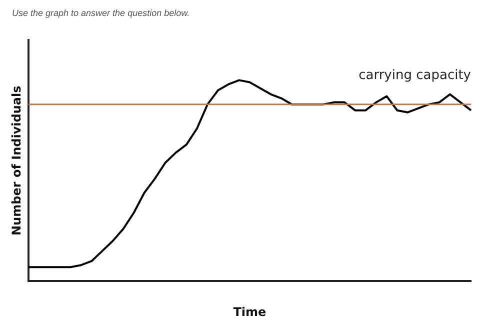  What do you see at coordinates (249, 311) in the screenshot?
I see `x-axis-title: Time` at bounding box center [249, 311].